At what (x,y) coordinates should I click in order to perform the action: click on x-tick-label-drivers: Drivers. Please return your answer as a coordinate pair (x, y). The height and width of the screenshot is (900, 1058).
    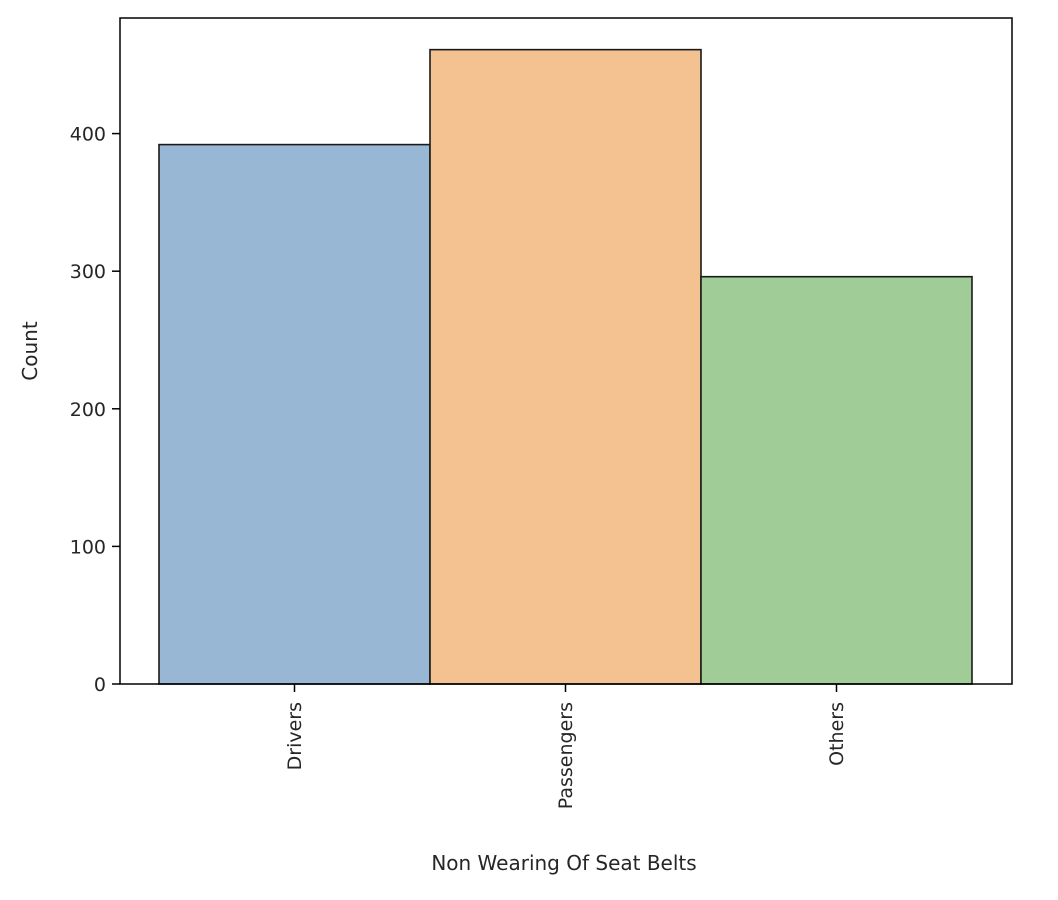
    Looking at the image, I should click on (295, 736).